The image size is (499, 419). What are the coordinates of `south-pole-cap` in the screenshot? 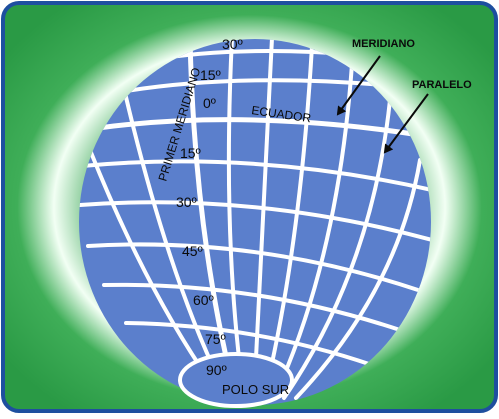 It's located at (236, 380).